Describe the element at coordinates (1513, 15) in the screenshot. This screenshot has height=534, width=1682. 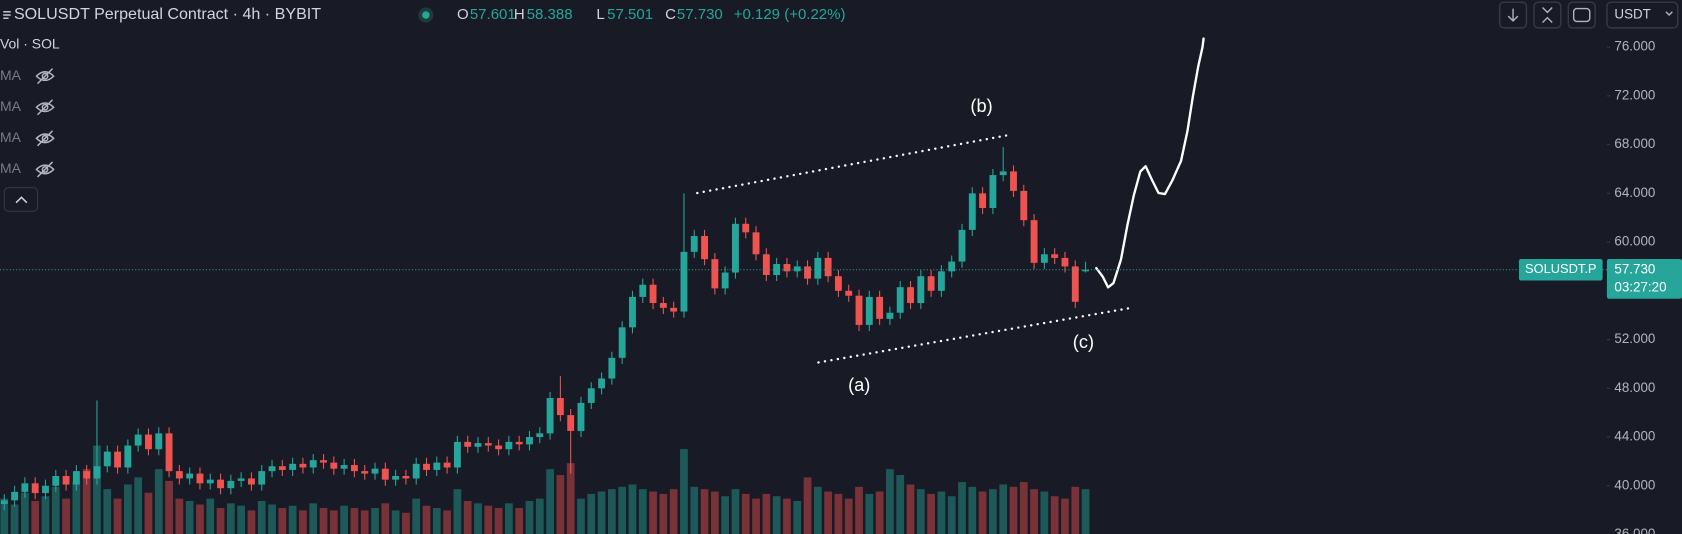
I see `scroll-down-button` at that location.